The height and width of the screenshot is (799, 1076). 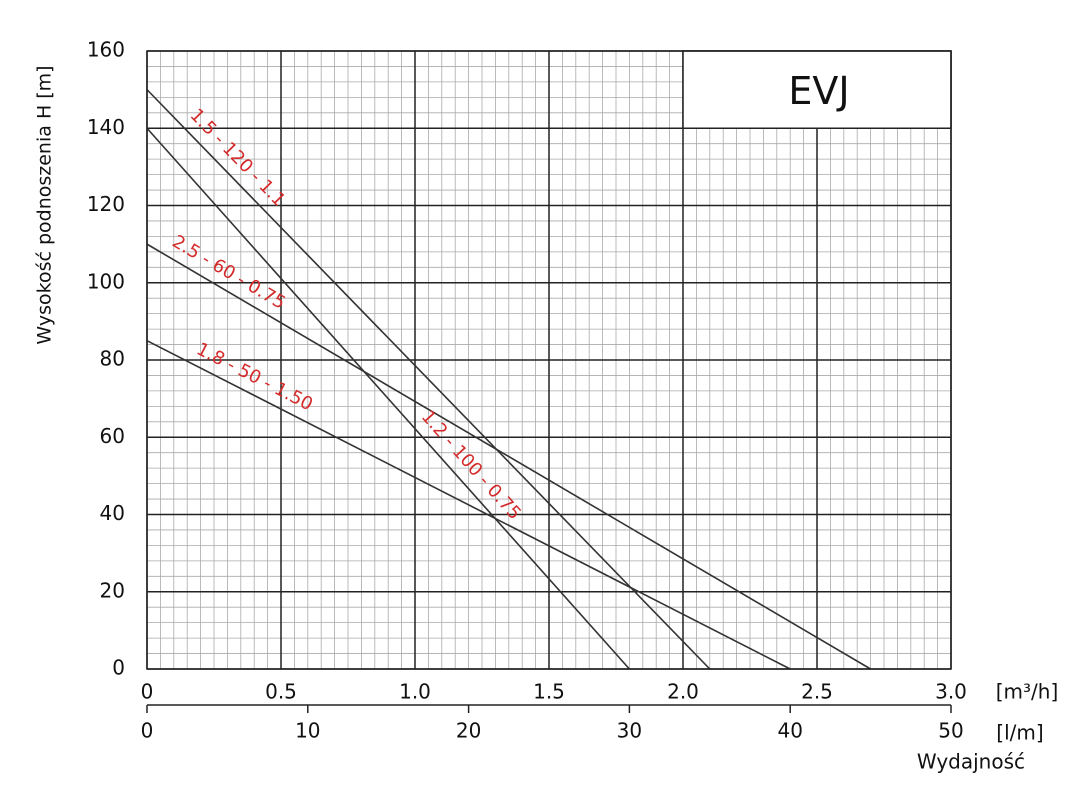 I want to click on x-tick-label: 1.5, so click(x=549, y=692).